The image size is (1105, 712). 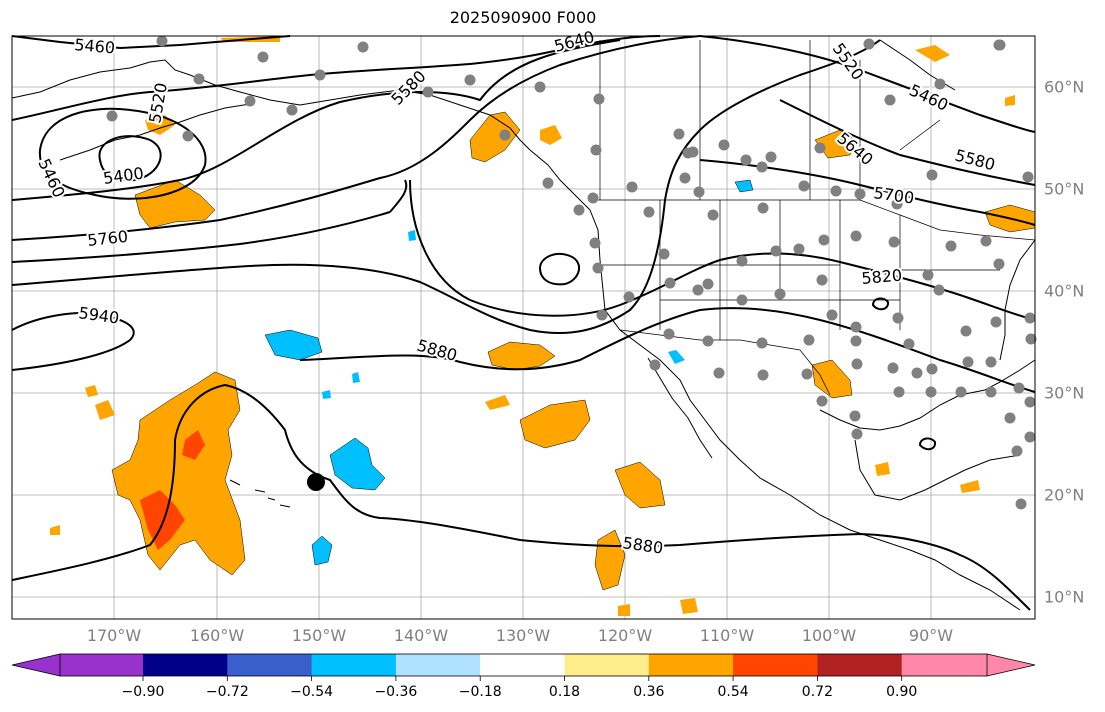 I want to click on positive-anomaly-core, so click(x=162, y=520).